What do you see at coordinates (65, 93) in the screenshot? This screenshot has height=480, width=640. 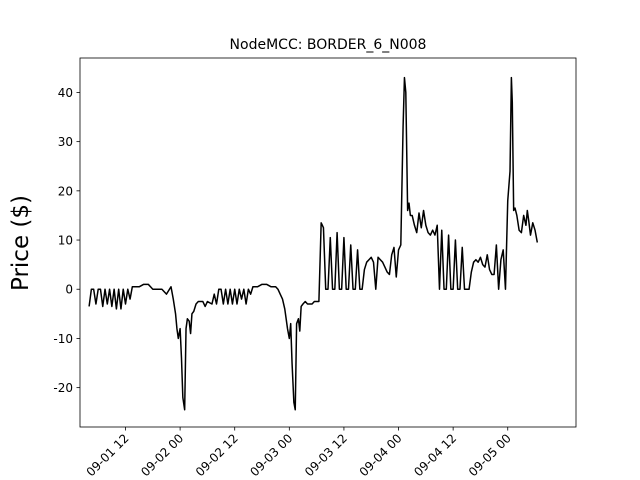 I see `y-tick-label: 40` at bounding box center [65, 93].